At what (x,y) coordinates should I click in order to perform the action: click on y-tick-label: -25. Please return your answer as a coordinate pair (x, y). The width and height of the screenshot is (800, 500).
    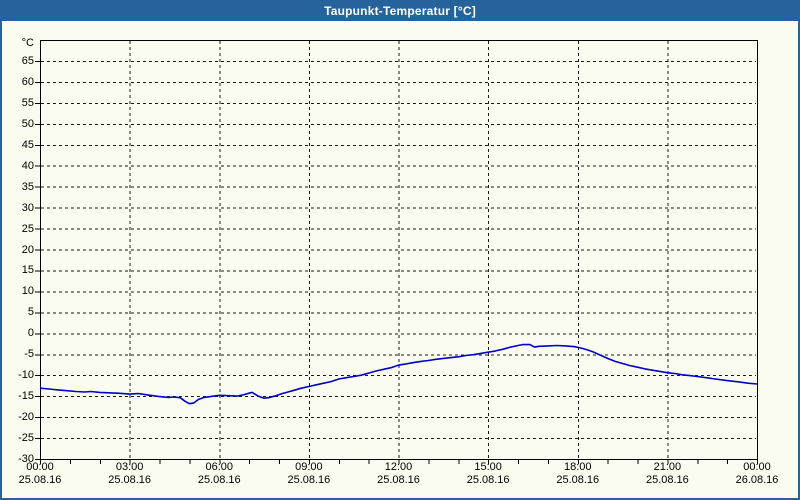
    Looking at the image, I should click on (26, 438).